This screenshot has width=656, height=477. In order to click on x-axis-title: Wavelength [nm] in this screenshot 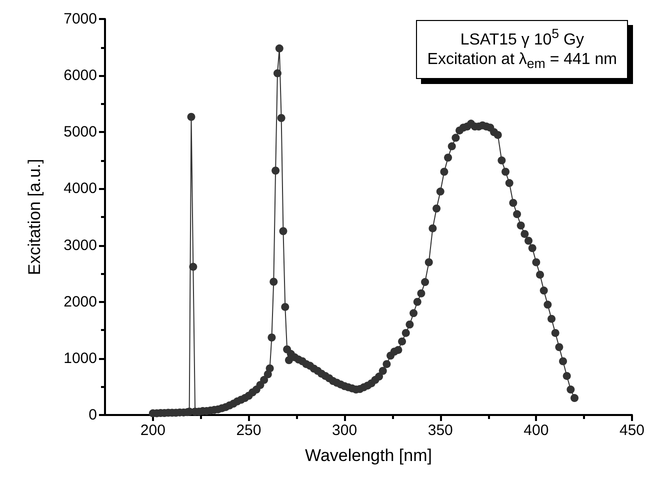, I will do `click(368, 455)`.